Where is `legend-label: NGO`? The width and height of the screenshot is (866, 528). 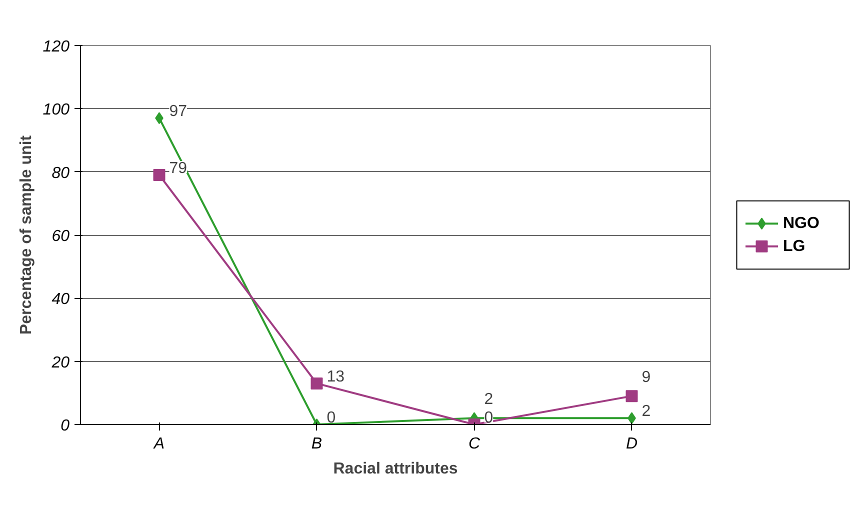
legend-label: NGO is located at coordinates (801, 223).